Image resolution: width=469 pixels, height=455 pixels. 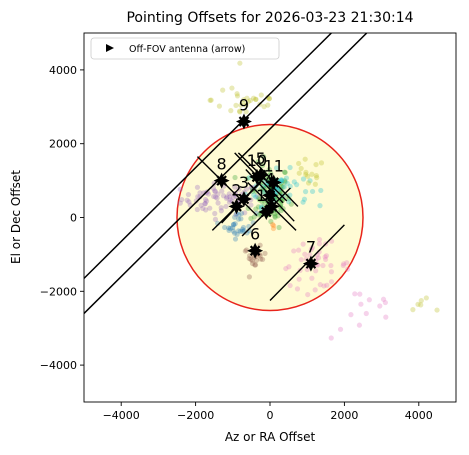 What do you see at coordinates (62, 218) in the screenshot?
I see `y-axis-ticks: −4000 −2000 0 2000 4000` at bounding box center [62, 218].